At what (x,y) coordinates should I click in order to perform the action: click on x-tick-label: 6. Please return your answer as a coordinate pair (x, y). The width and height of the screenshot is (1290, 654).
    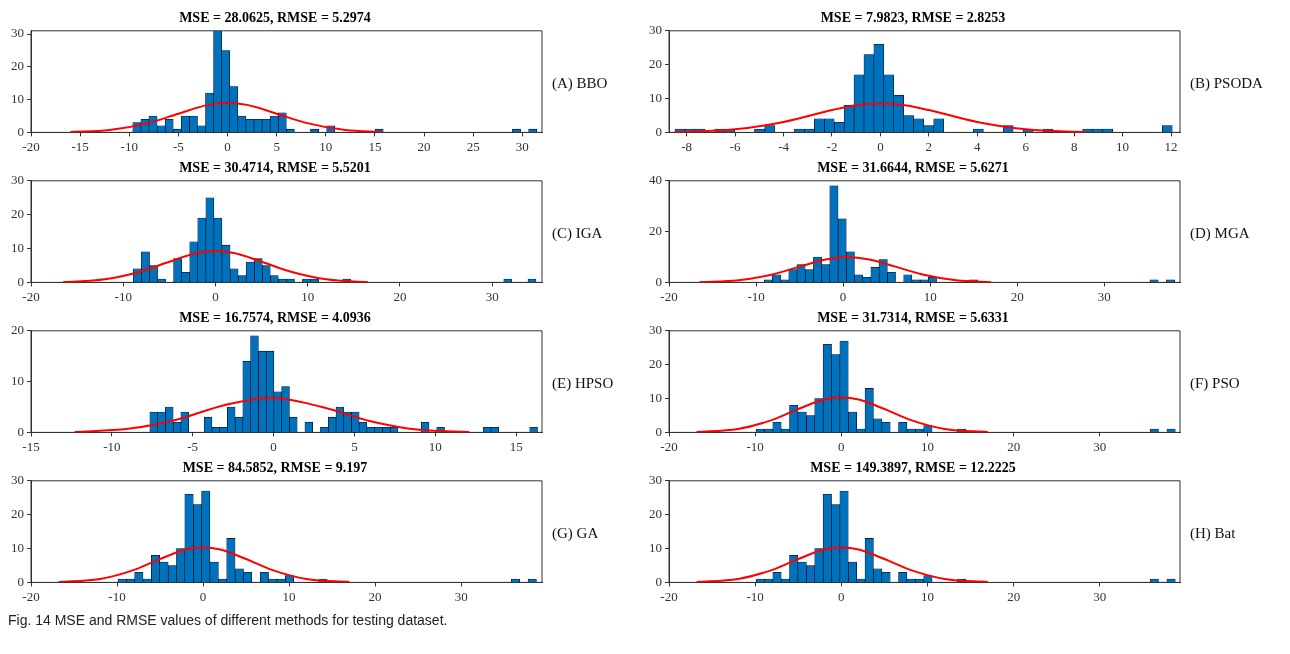
    Looking at the image, I should click on (1026, 146).